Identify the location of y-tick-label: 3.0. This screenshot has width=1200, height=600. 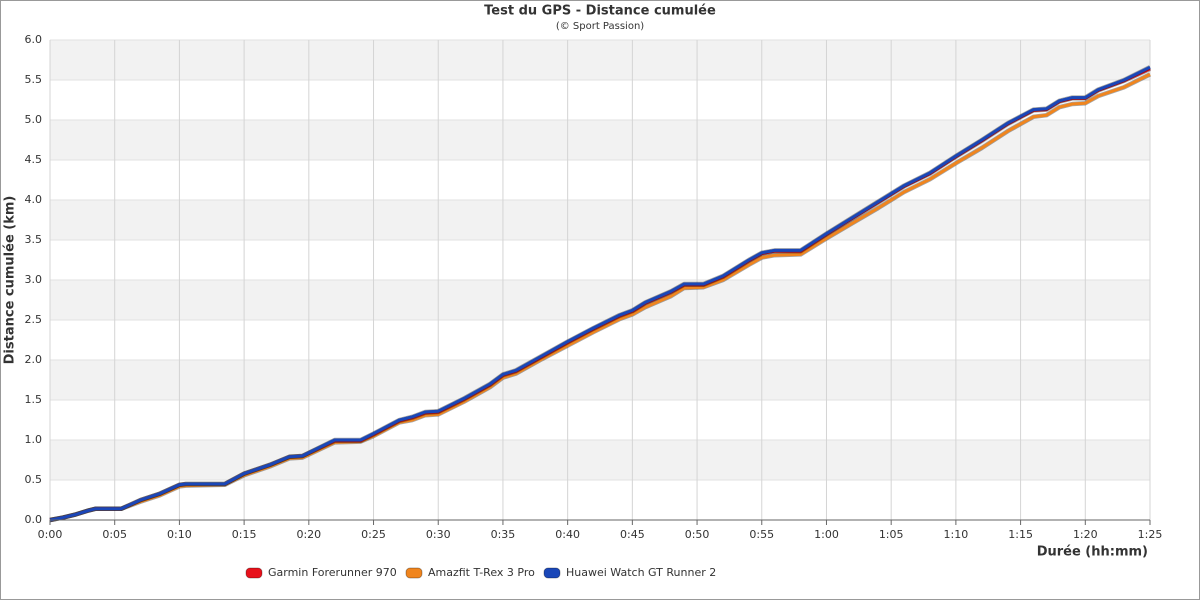
(34, 279).